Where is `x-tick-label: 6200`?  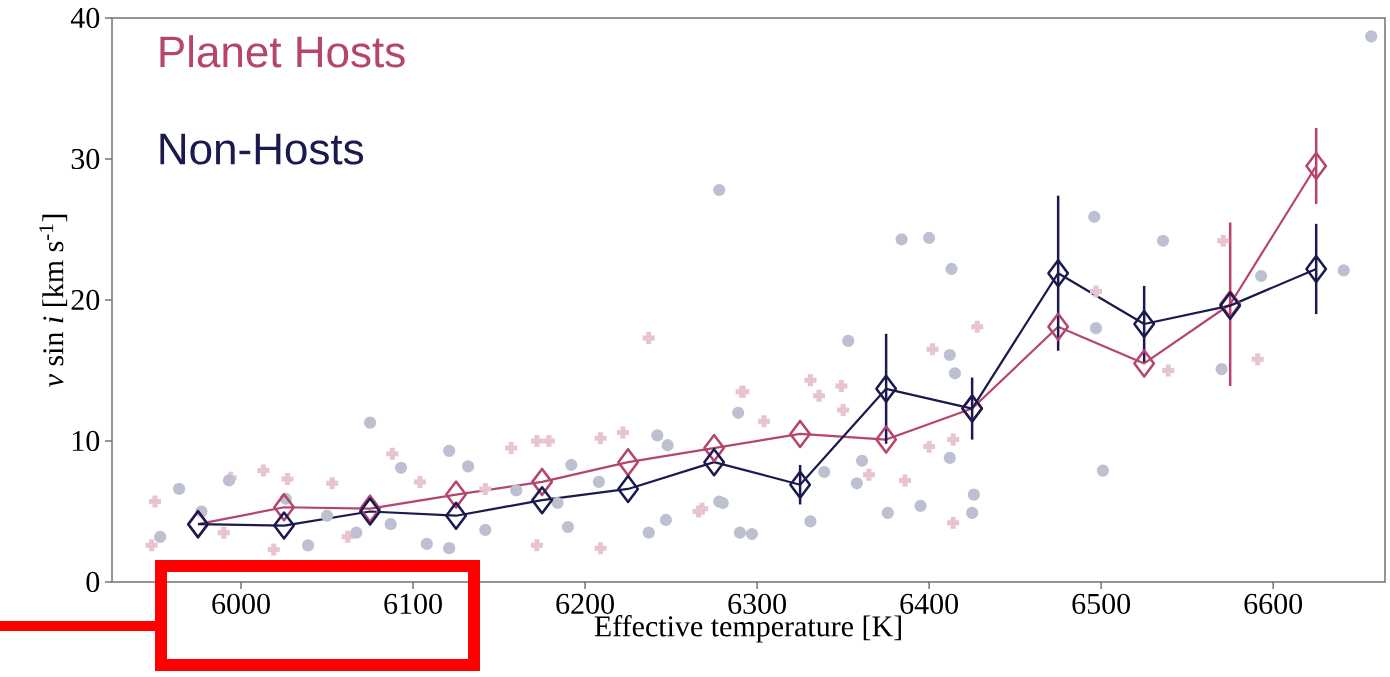 x-tick-label: 6200 is located at coordinates (585, 603).